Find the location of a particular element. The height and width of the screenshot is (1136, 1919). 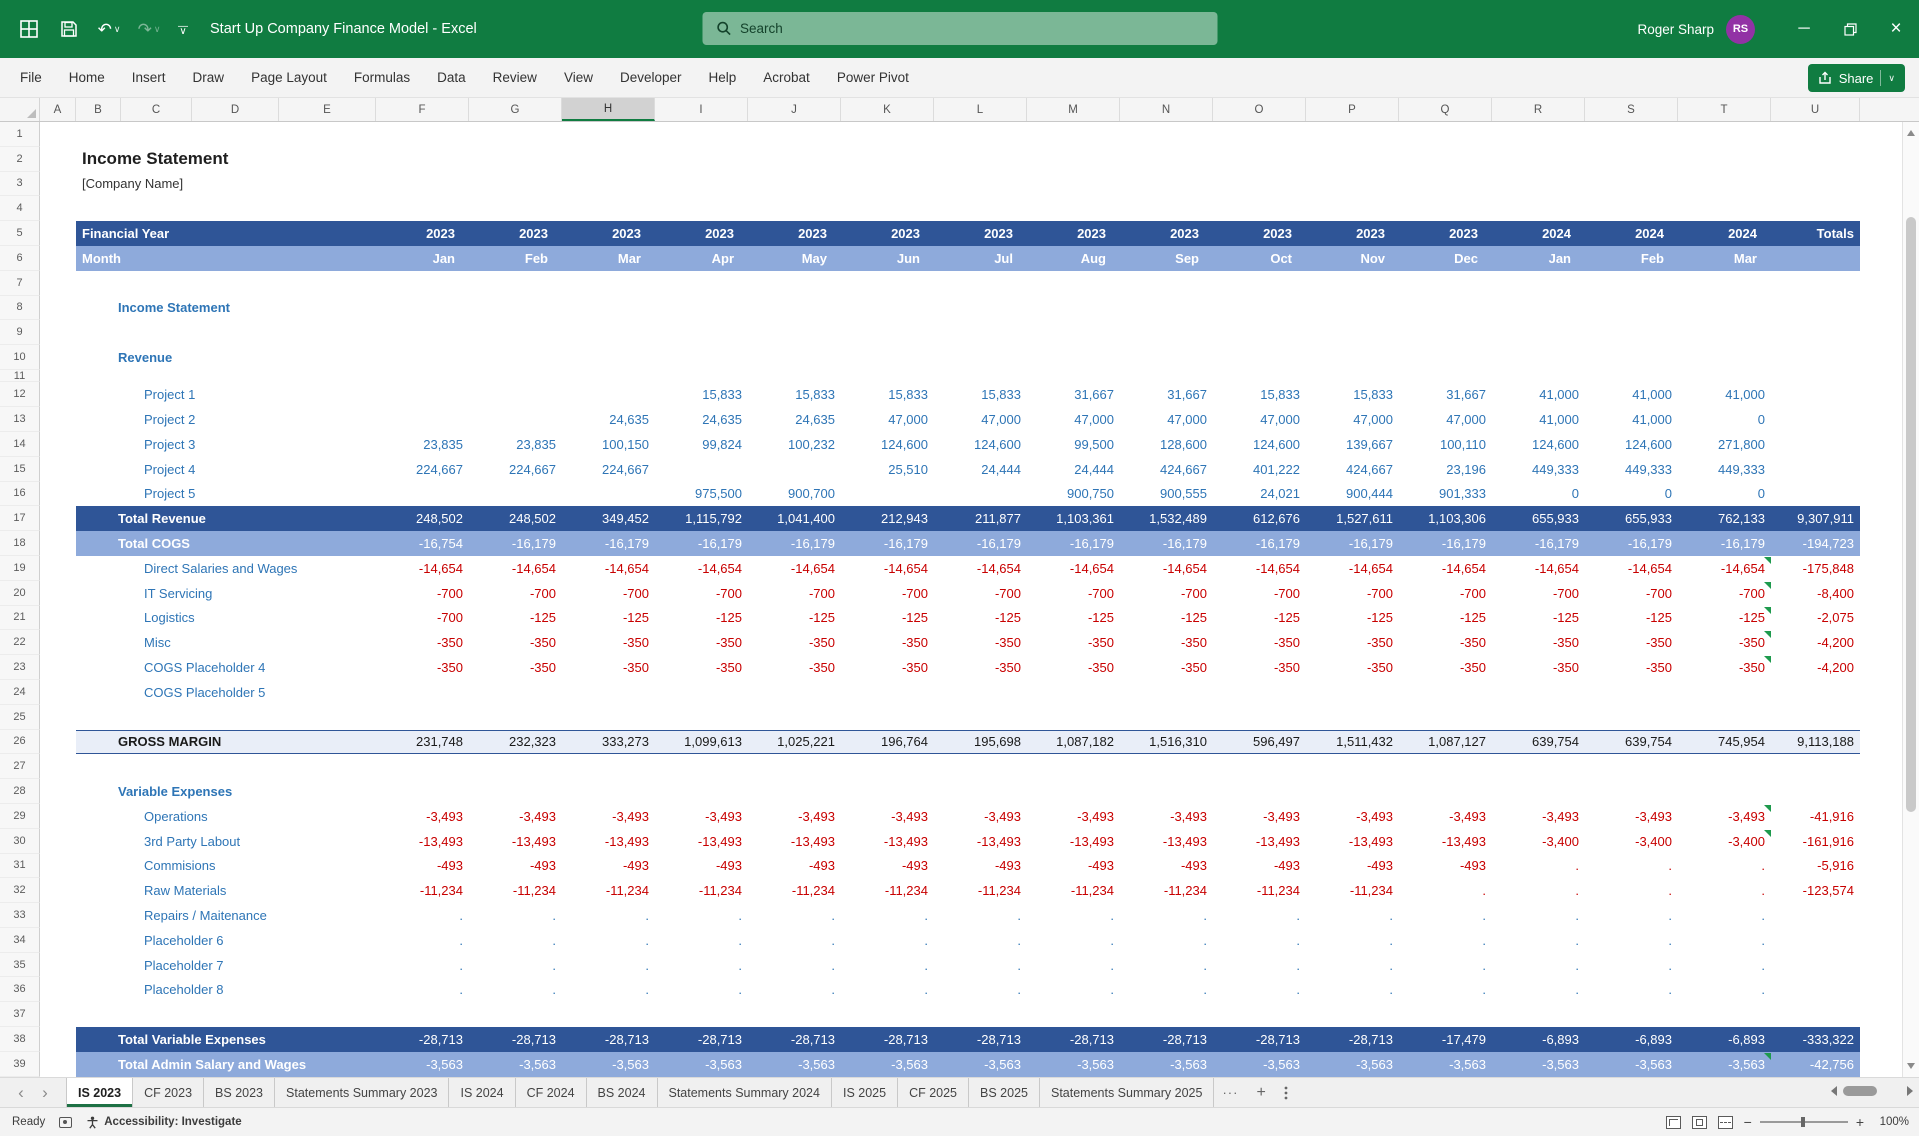

cell-L36: . is located at coordinates (1019, 990).